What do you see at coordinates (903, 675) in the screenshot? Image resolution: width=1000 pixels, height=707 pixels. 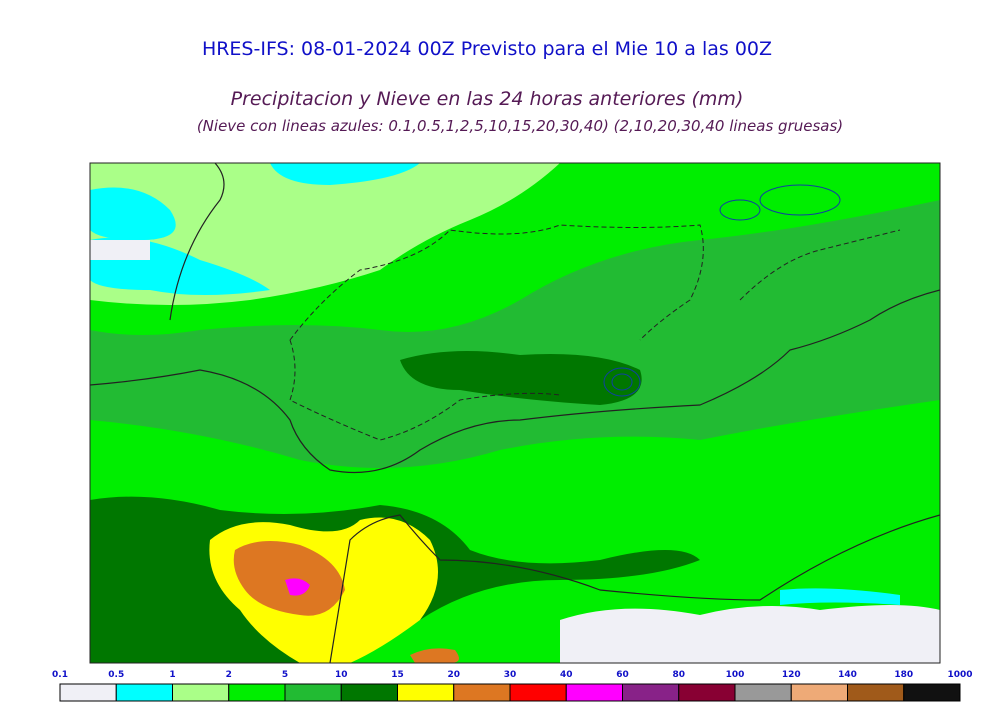 I see `colorbar-label: 180` at bounding box center [903, 675].